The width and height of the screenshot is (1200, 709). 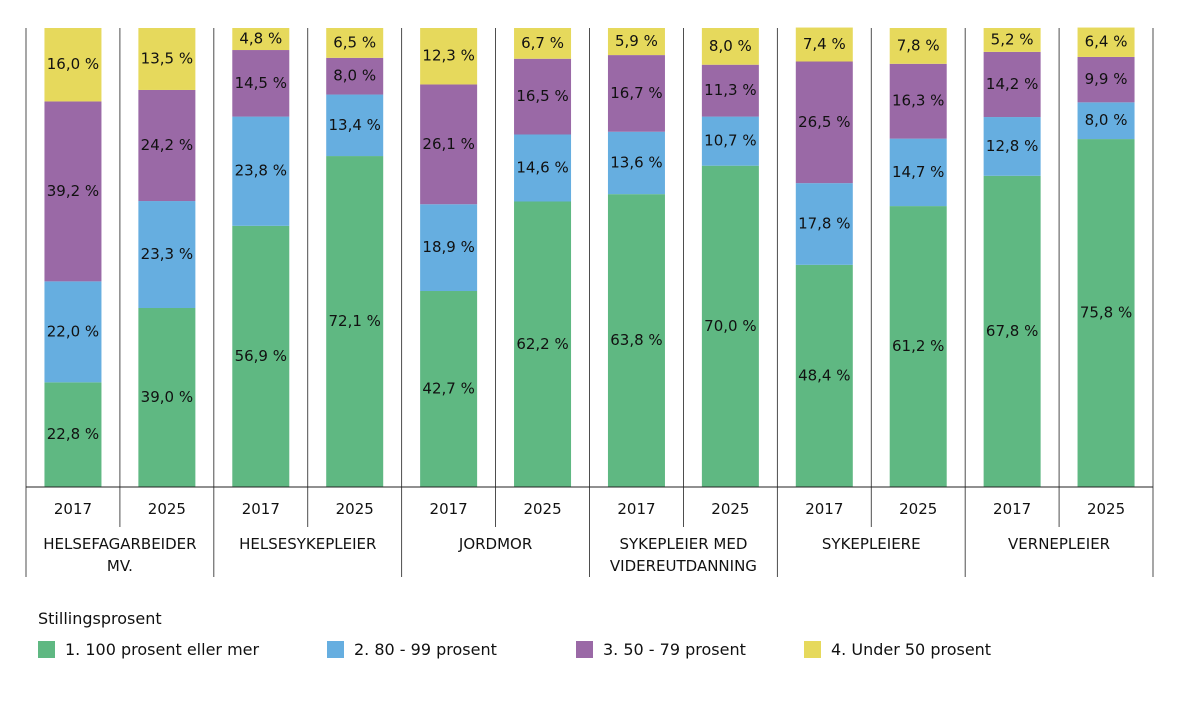 I want to click on data-label: 62,2 %, so click(x=542, y=344).